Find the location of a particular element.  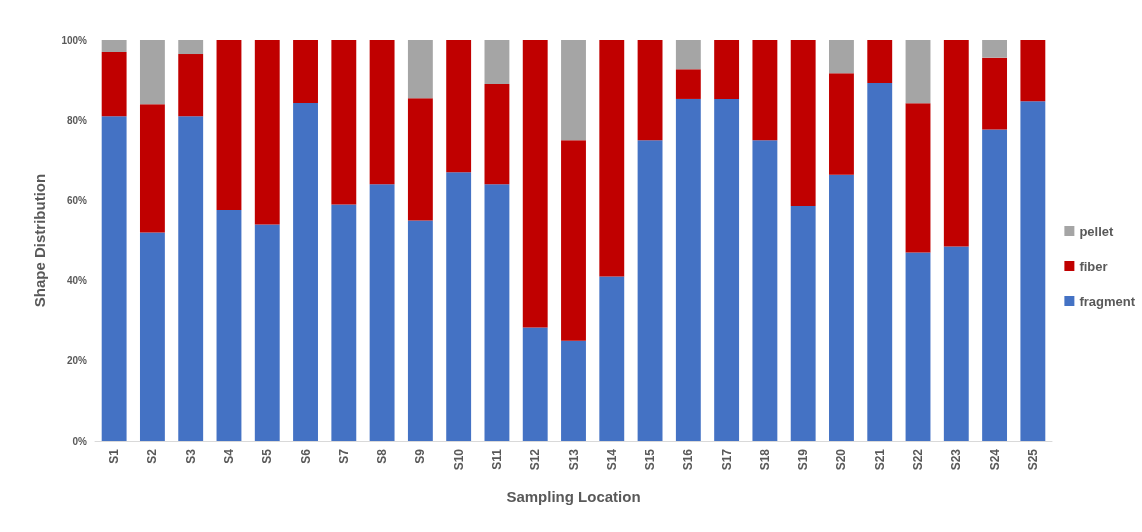

x-tick-label: S9 is located at coordinates (420, 456).